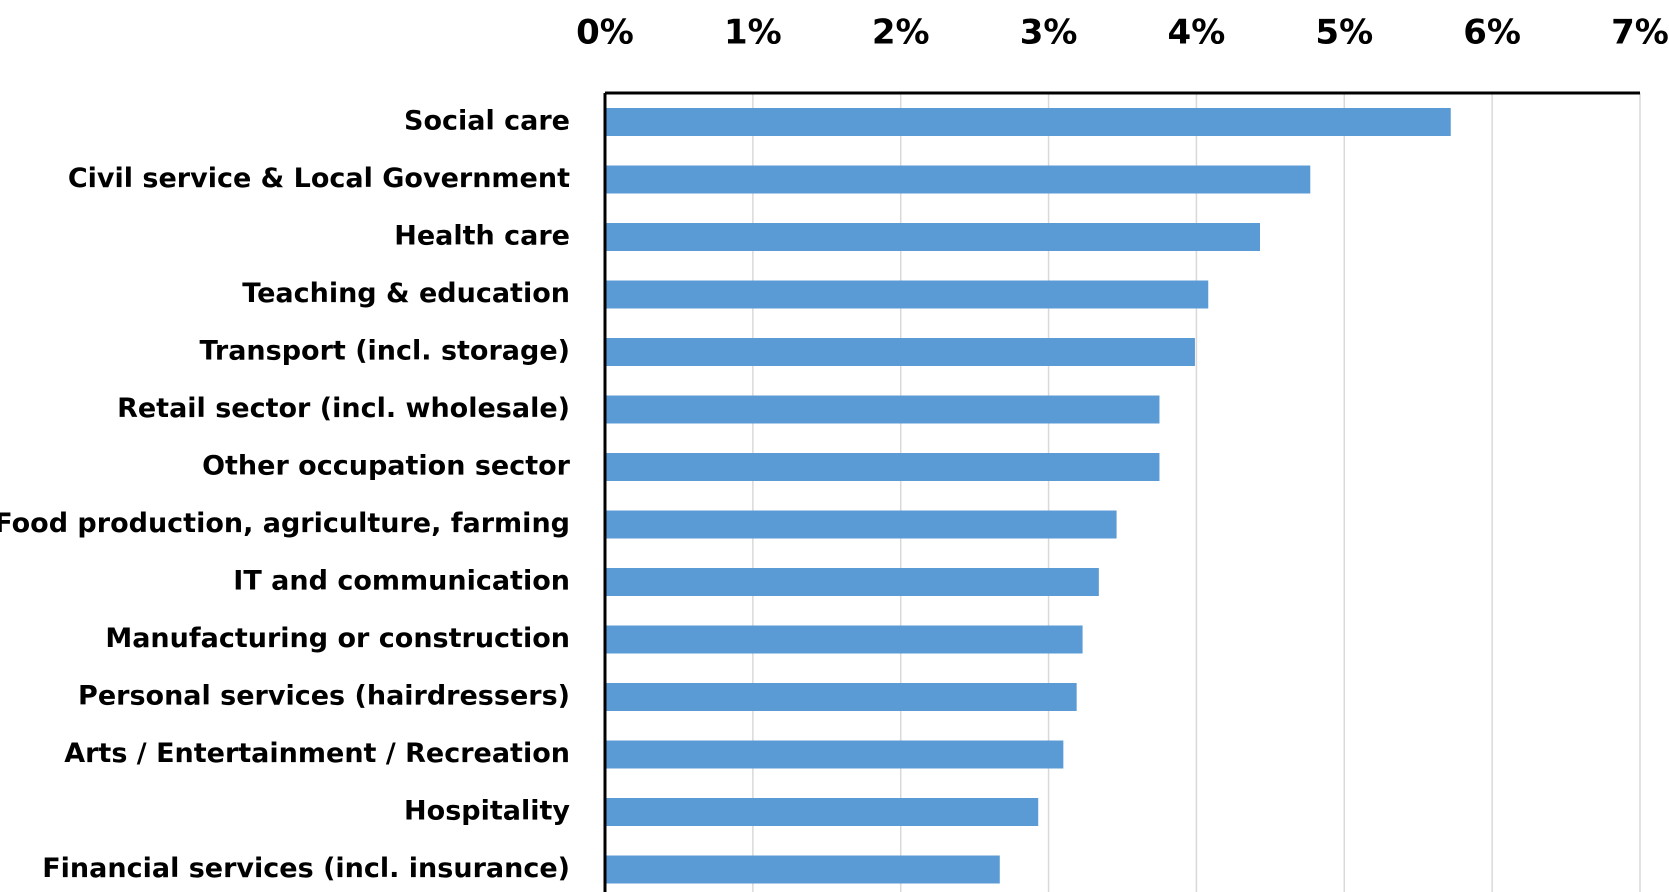  What do you see at coordinates (306, 868) in the screenshot?
I see `category-label: Financial services (incl. insurance)` at bounding box center [306, 868].